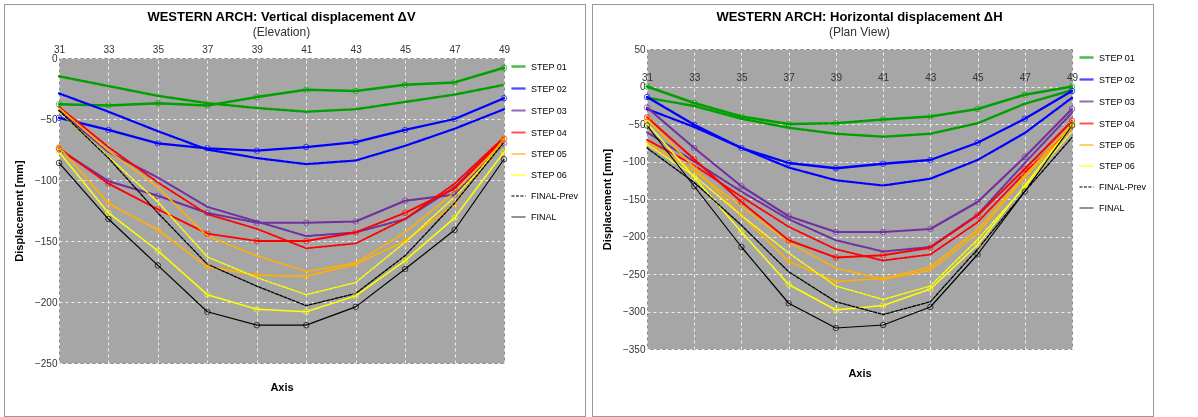 This screenshot has width=1198, height=417. I want to click on chart-subtitle: (Plan View), so click(859, 32).